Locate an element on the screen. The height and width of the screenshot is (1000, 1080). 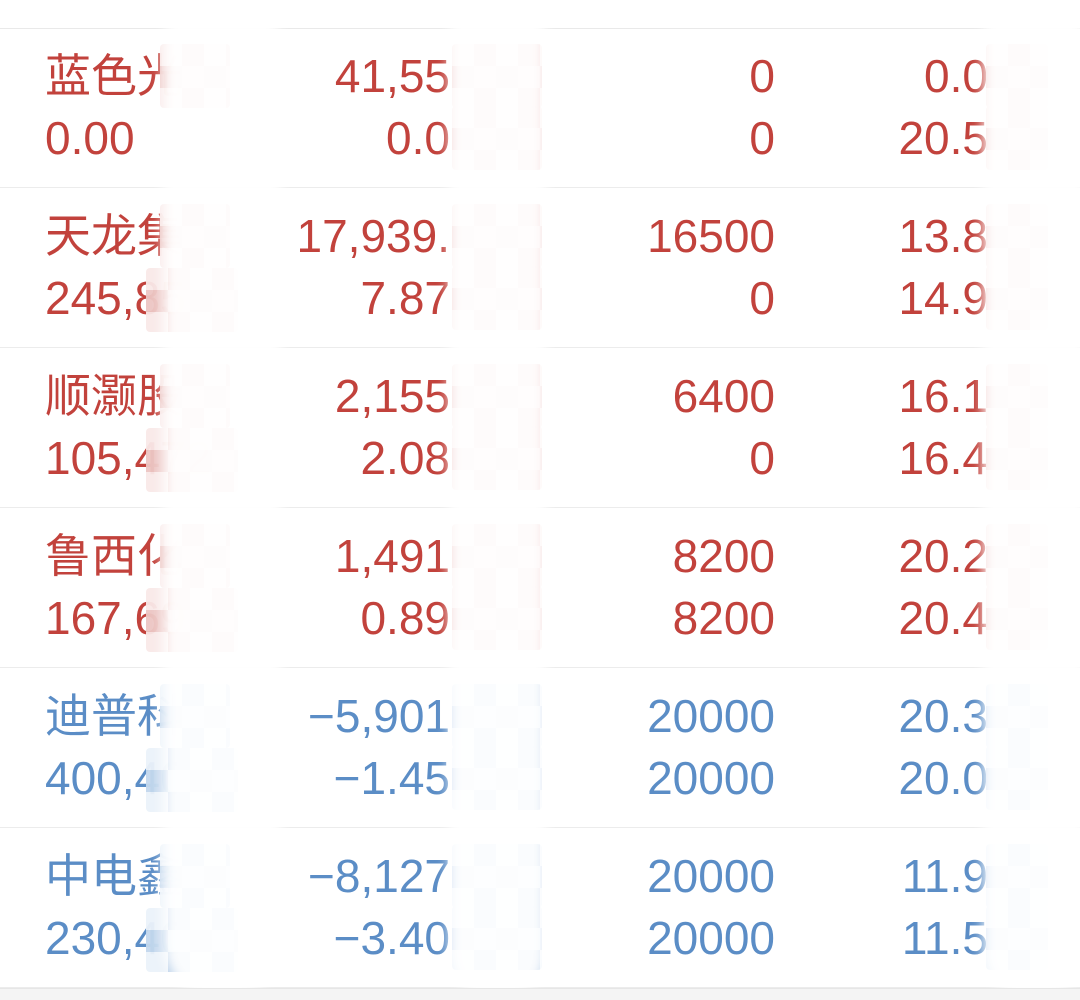
profit-percent: −1.45 is located at coordinates (391, 778).